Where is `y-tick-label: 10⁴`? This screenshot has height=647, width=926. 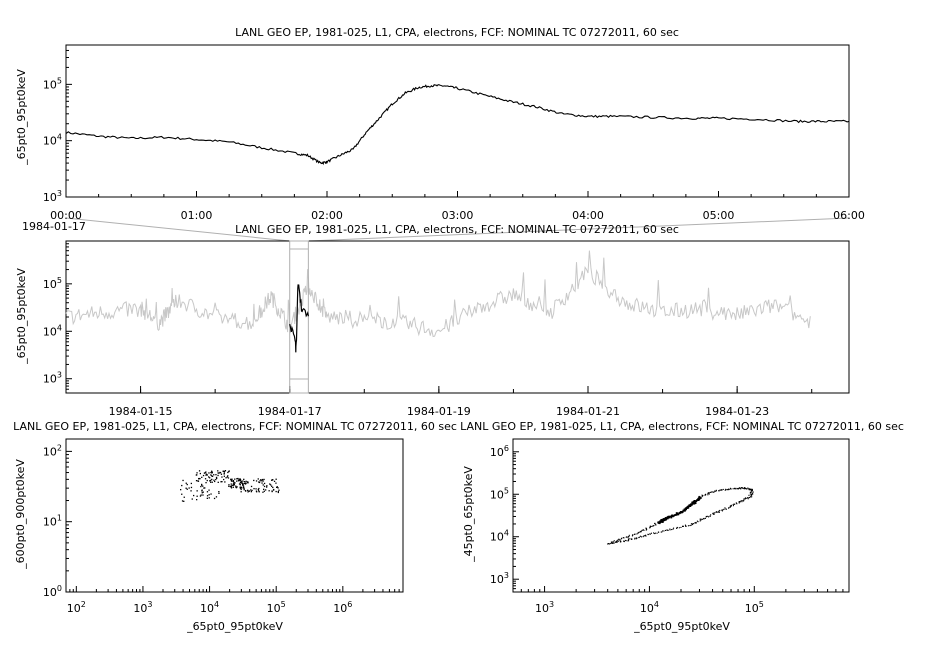
y-tick-label: 10⁴ is located at coordinates (52, 330).